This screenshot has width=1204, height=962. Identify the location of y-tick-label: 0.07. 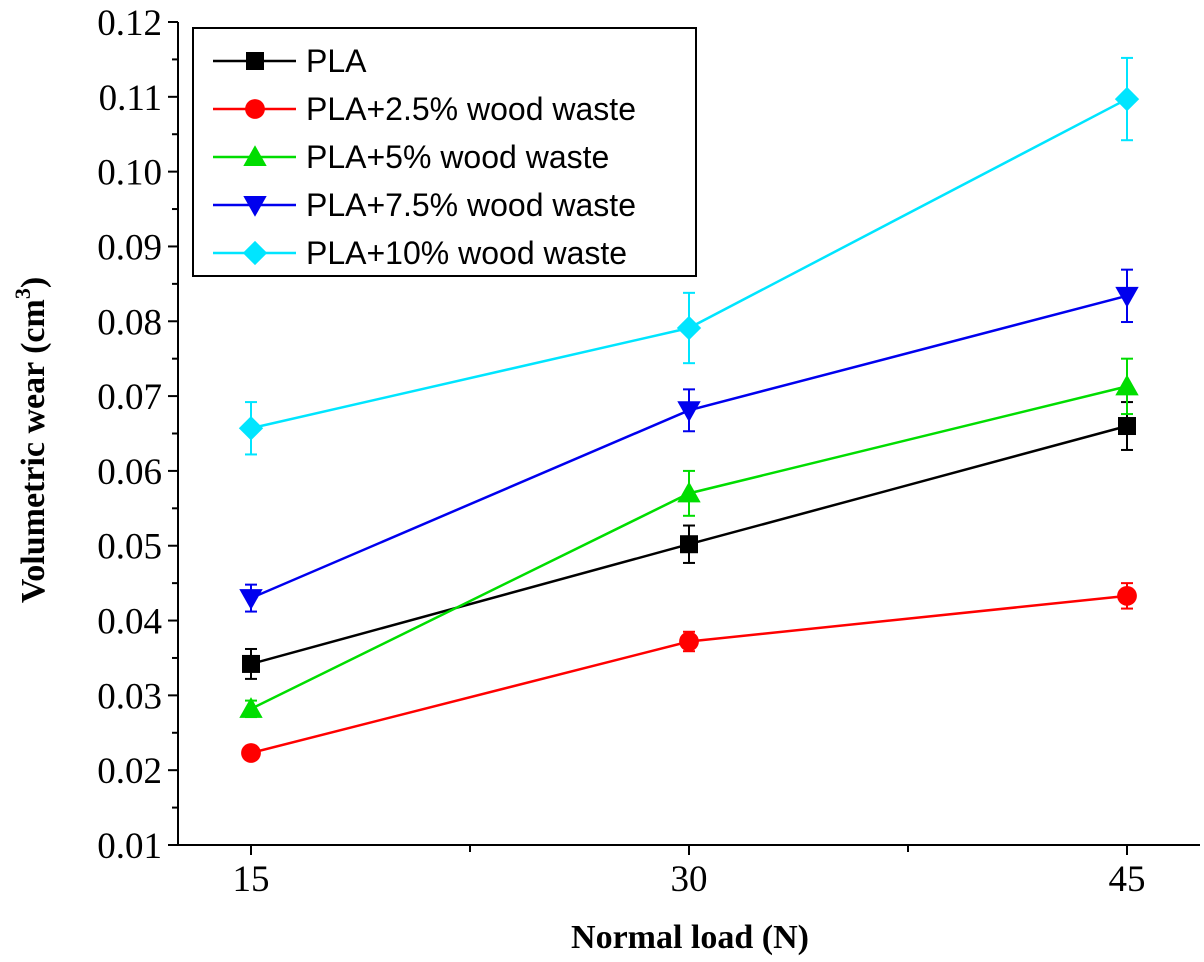
(129, 397).